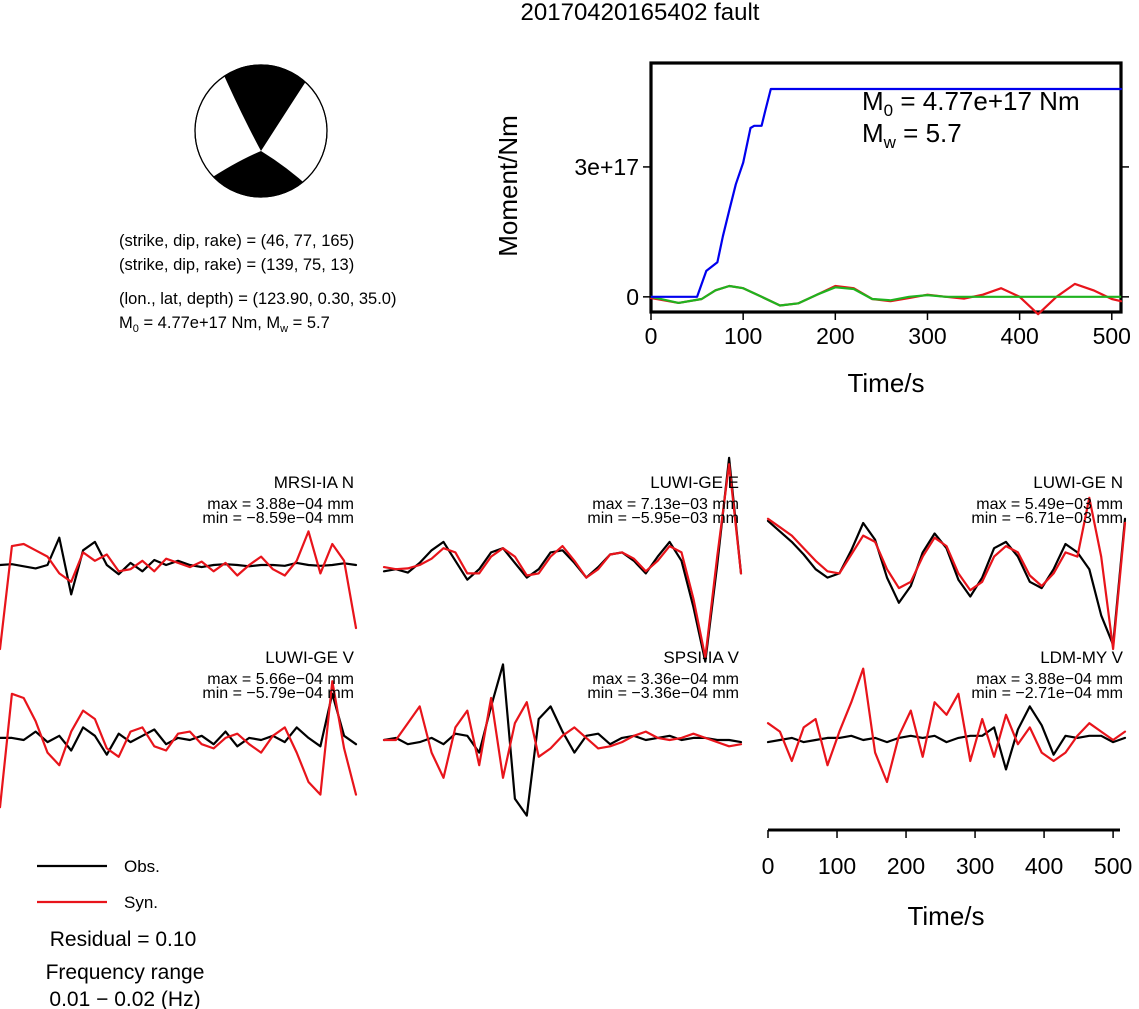  I want to click on moment-chart-xlabel: Time/s, so click(885, 383).